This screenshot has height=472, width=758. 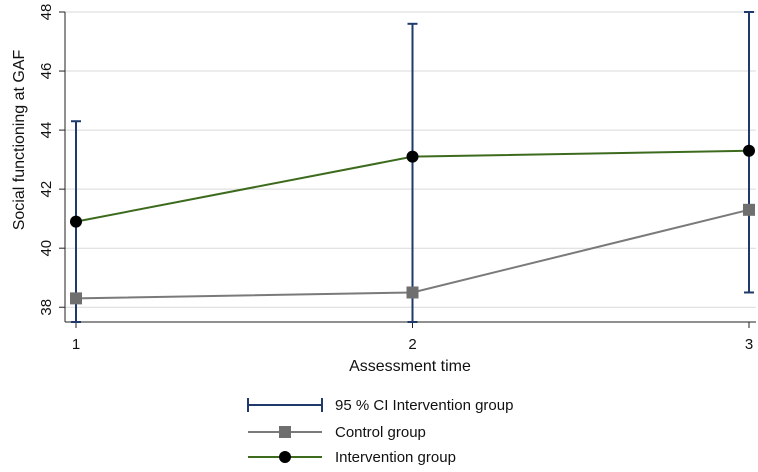 What do you see at coordinates (410, 366) in the screenshot?
I see `x-axis-title: Assessment time` at bounding box center [410, 366].